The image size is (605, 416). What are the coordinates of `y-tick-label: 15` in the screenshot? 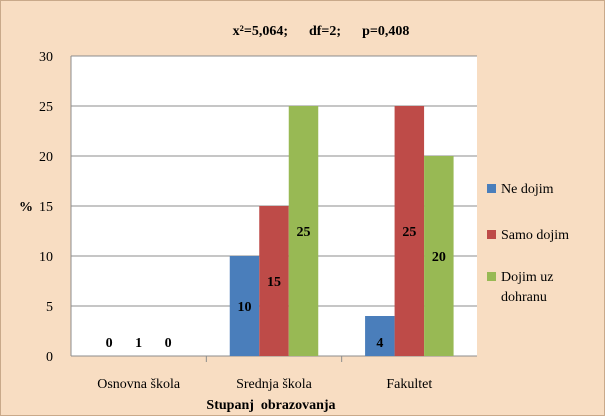 It's located at (46, 207).